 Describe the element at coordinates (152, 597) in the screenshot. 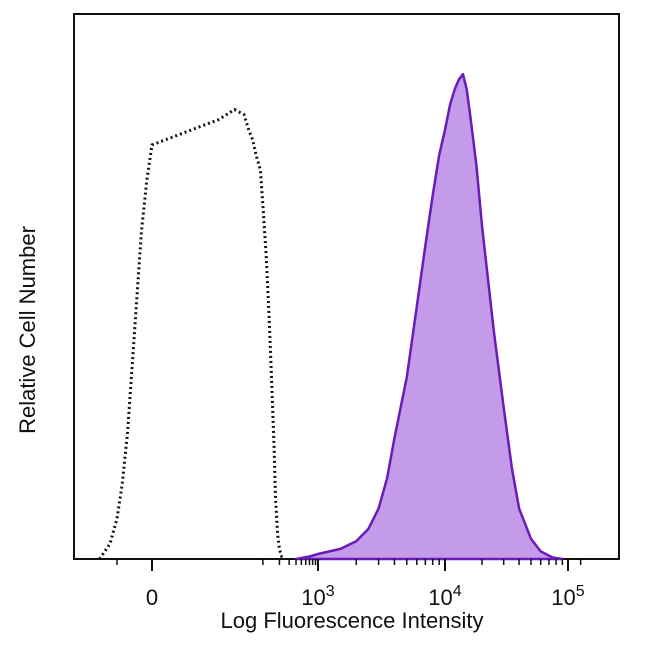

I see `x-tick-label: 0` at that location.